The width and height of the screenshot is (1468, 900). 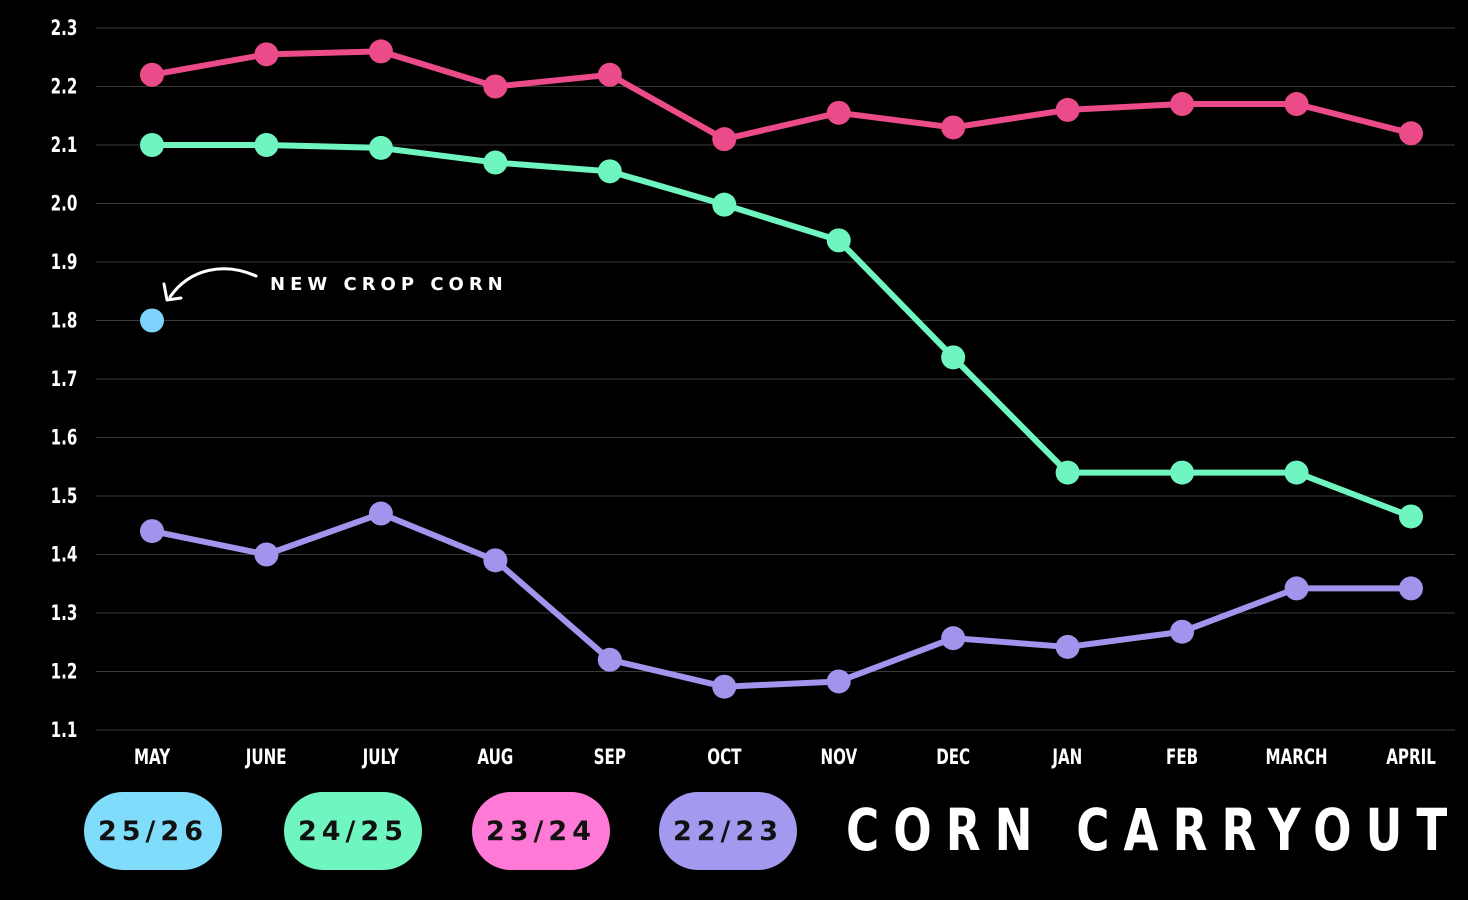 What do you see at coordinates (152, 145) in the screenshot?
I see `data-point-24-25-may` at bounding box center [152, 145].